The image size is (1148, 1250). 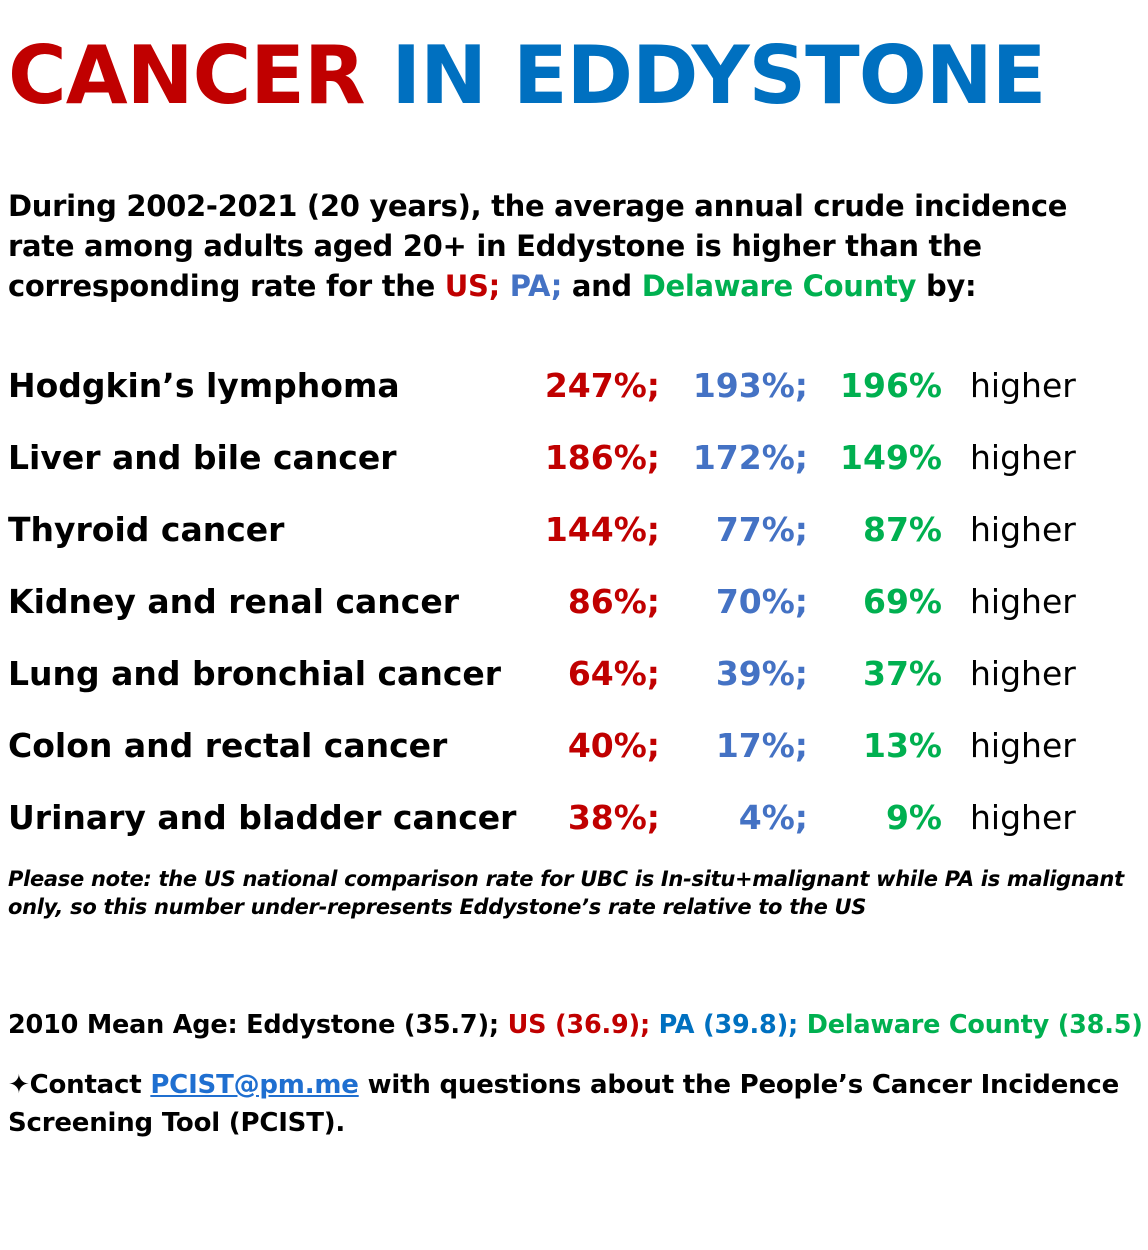 What do you see at coordinates (602, 385) in the screenshot?
I see `us-percent: 247%;` at bounding box center [602, 385].